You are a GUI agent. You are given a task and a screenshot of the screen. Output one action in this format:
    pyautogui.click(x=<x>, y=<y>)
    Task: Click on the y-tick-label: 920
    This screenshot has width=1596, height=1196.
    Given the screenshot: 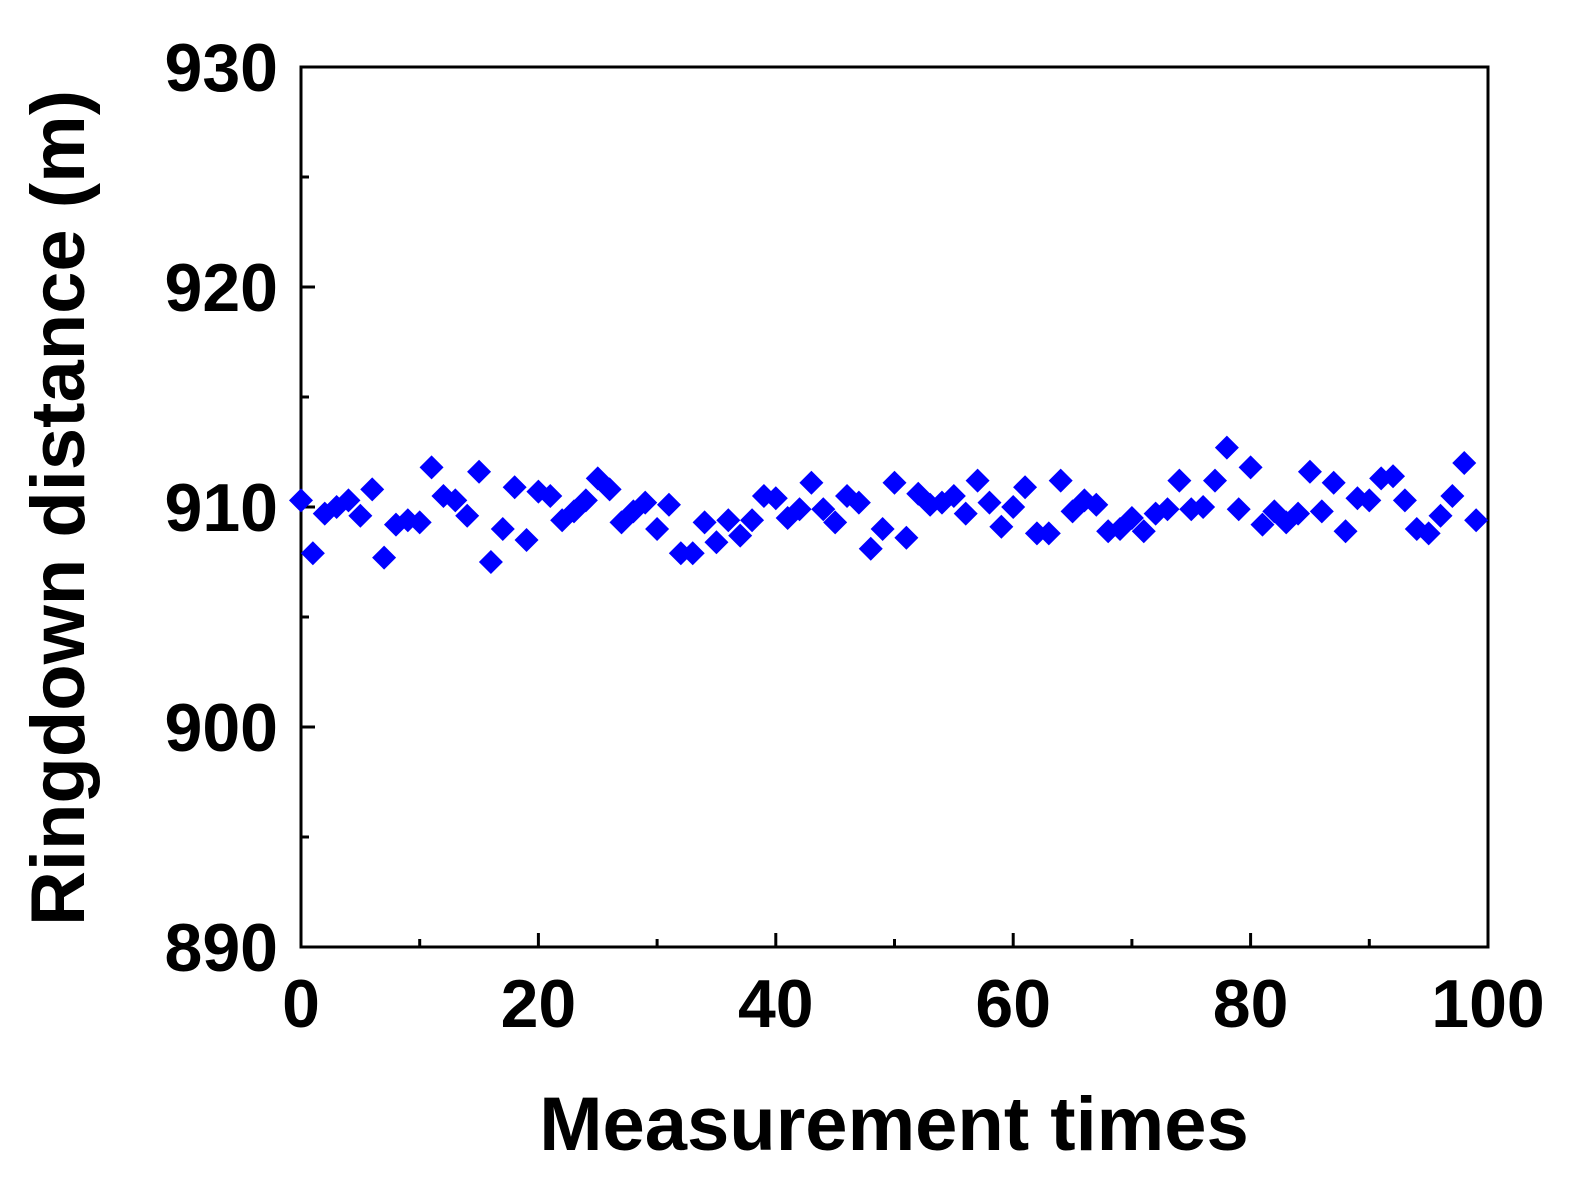 What is the action you would take?
    pyautogui.click(x=221, y=288)
    